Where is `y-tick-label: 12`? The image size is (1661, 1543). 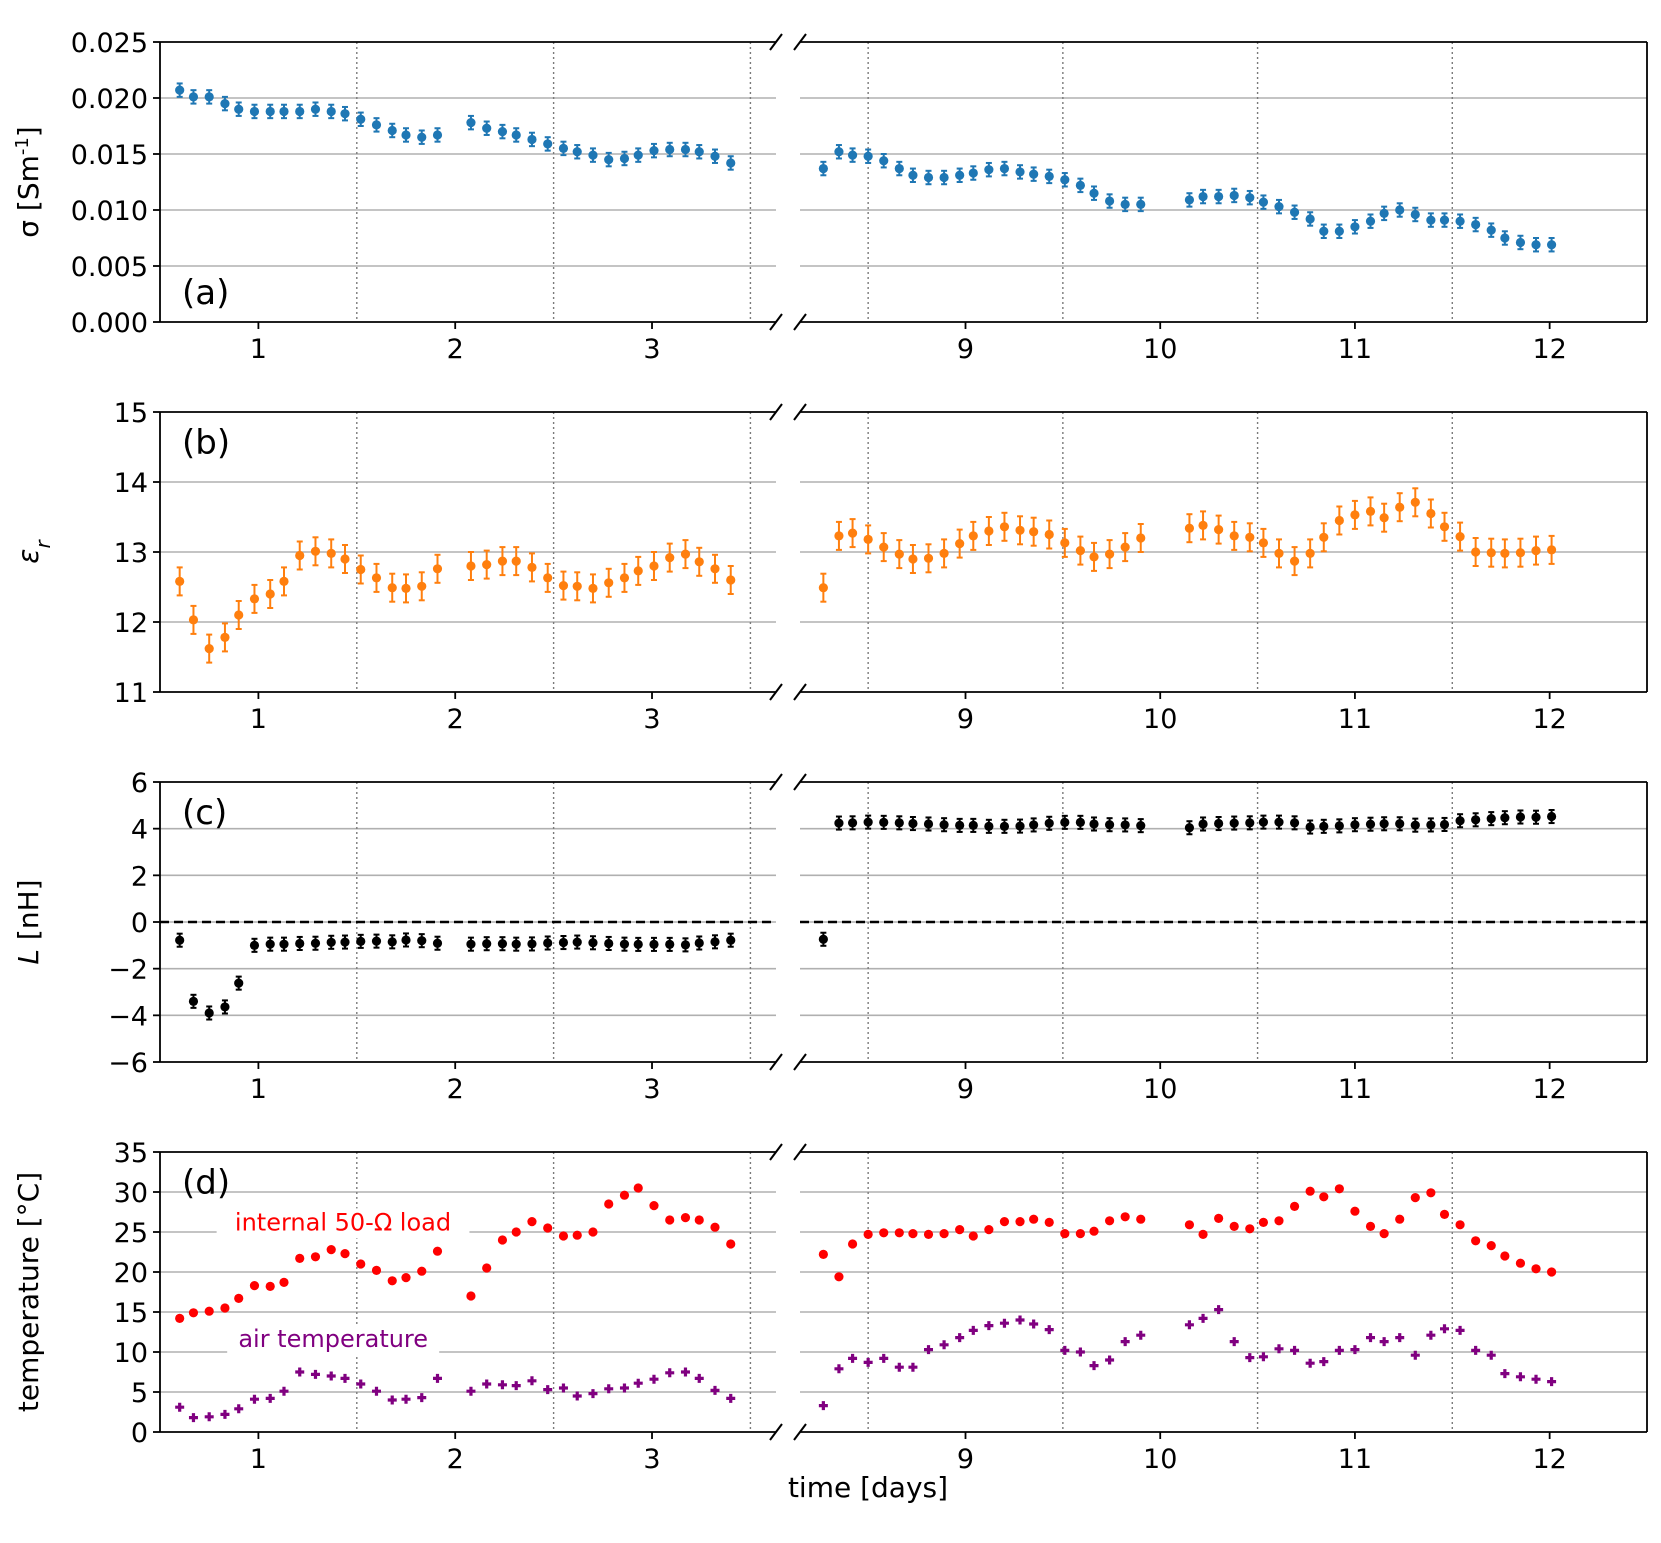
y-tick-label: 12 is located at coordinates (131, 623).